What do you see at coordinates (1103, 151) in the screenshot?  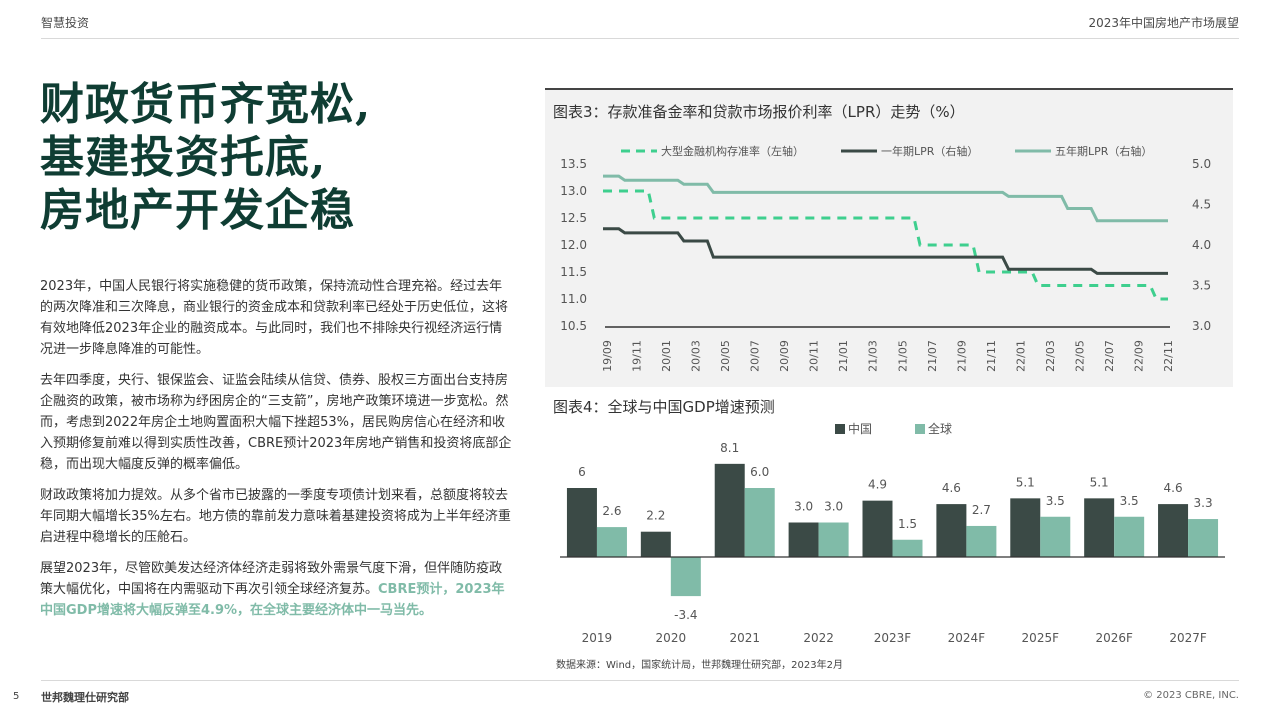 I see `legend-label-2: 五年期LPR（右轴）` at bounding box center [1103, 151].